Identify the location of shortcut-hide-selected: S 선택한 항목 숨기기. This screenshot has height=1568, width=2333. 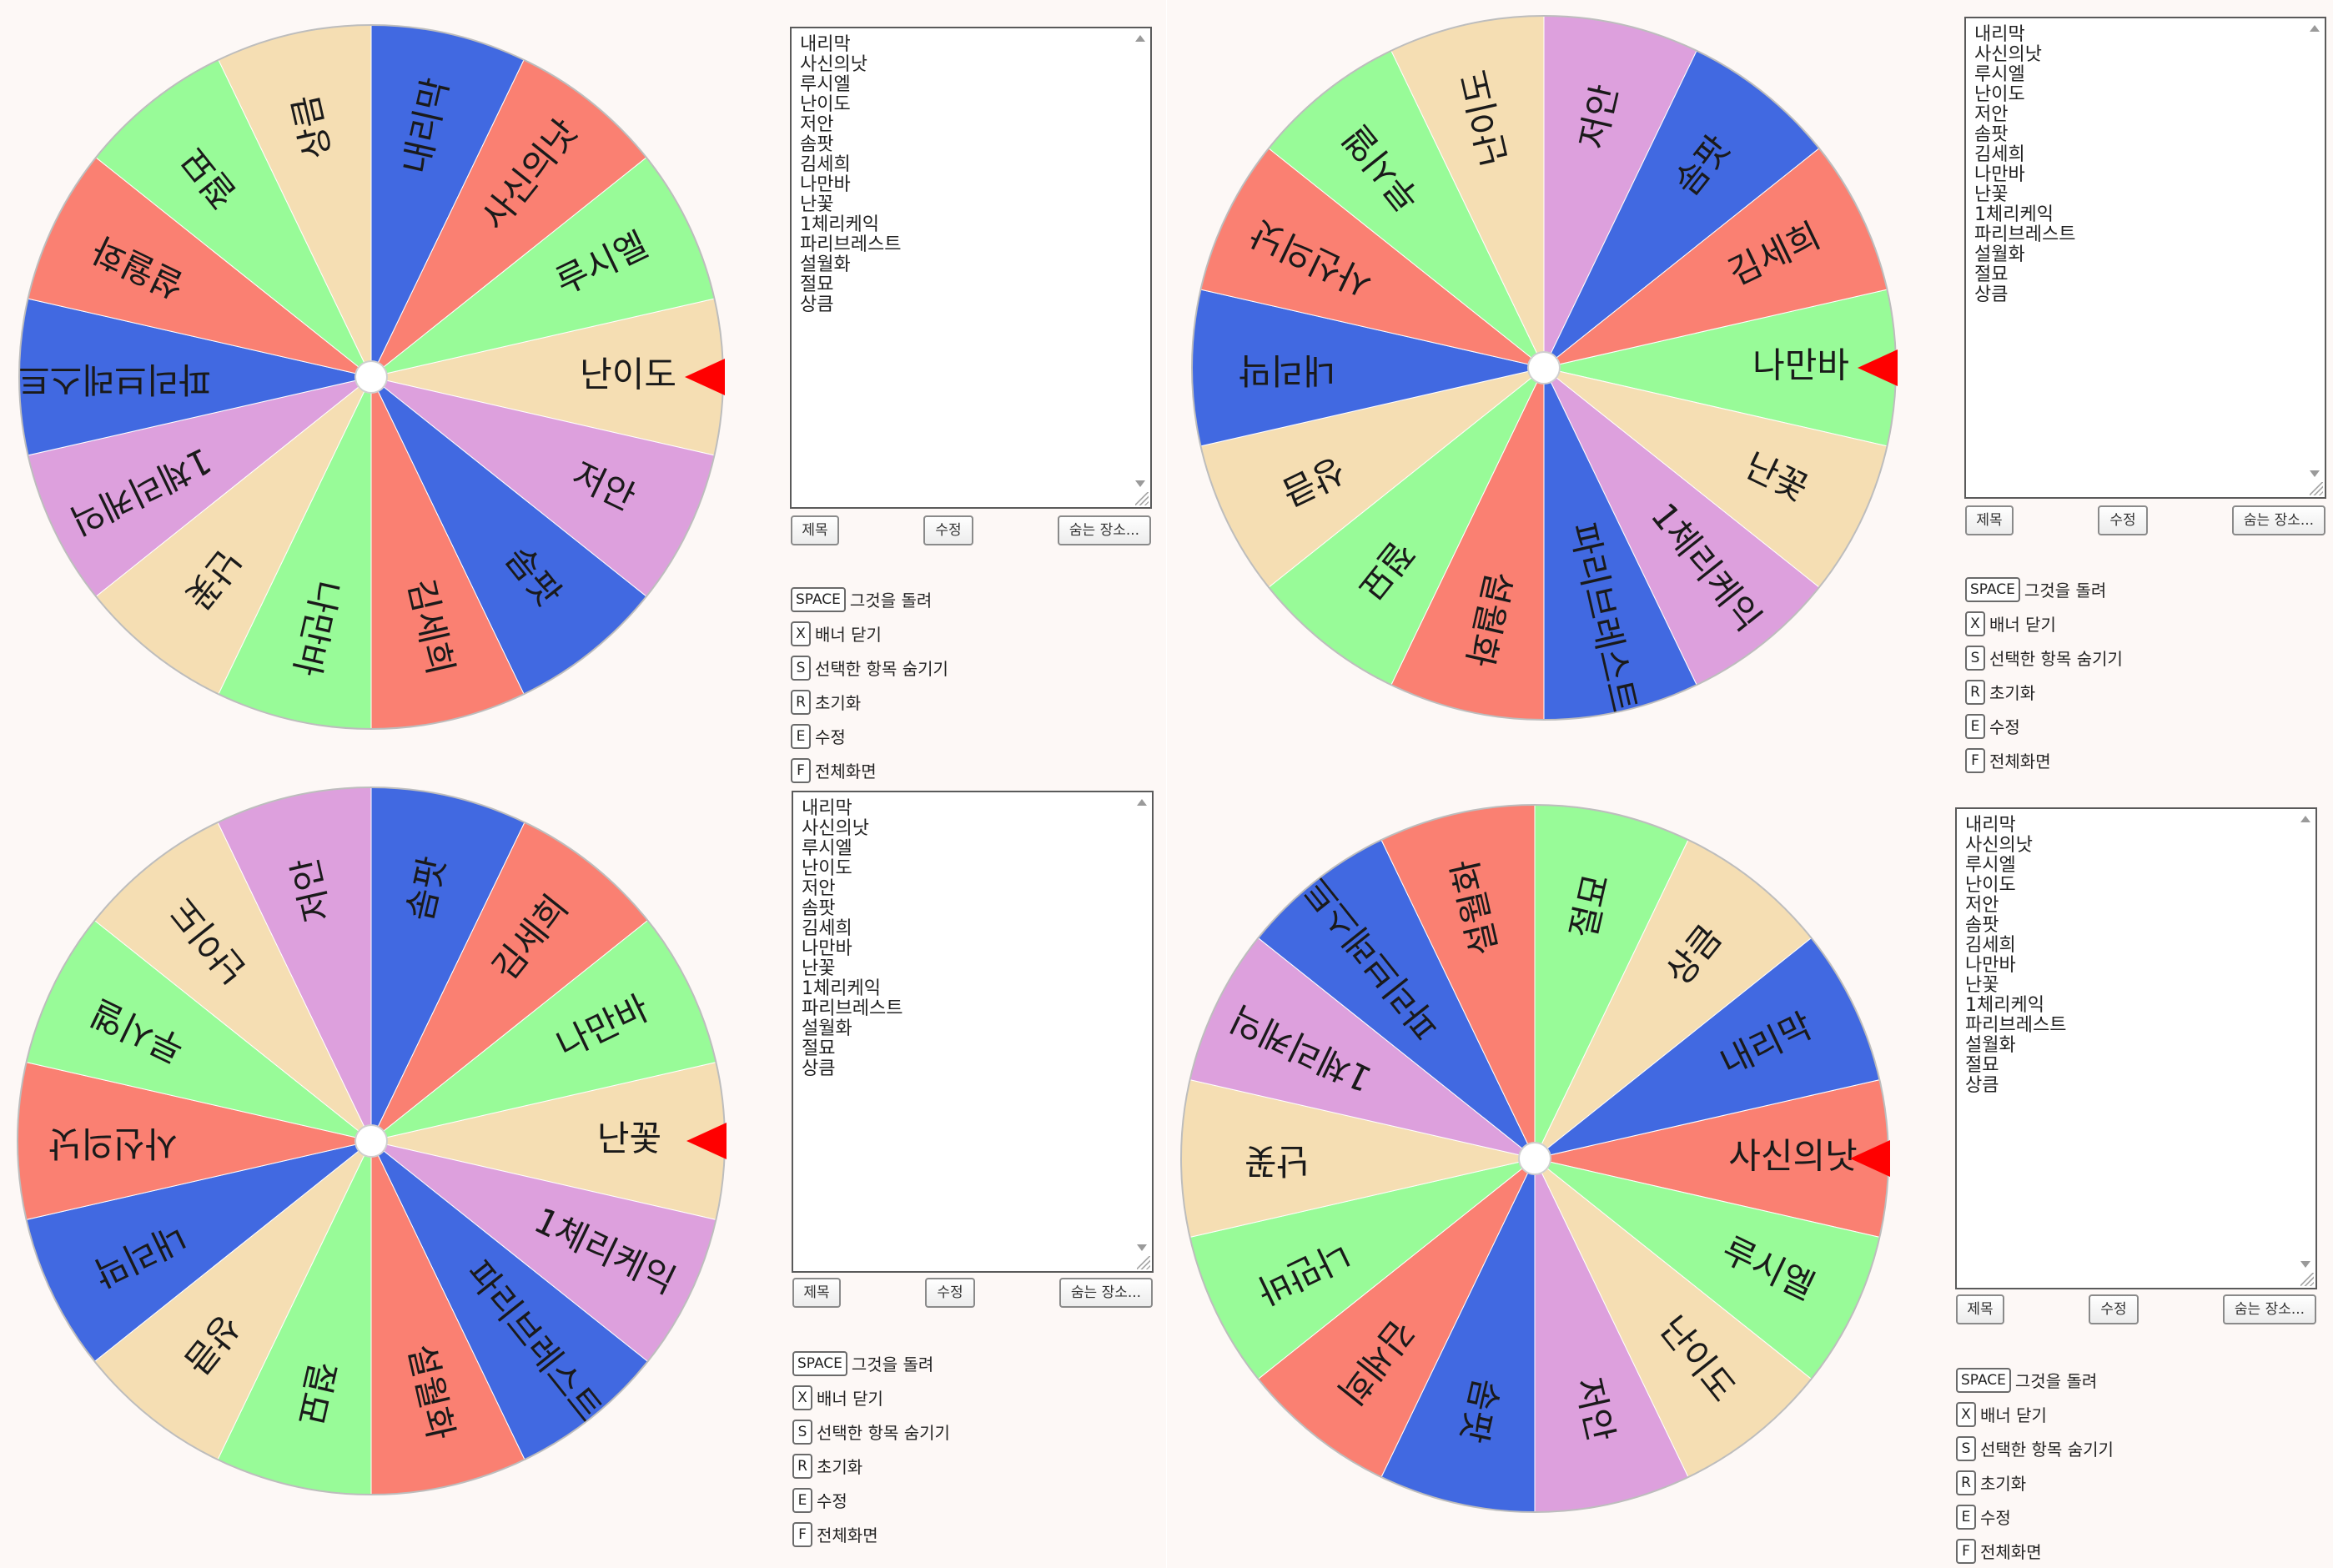
(2035, 1448).